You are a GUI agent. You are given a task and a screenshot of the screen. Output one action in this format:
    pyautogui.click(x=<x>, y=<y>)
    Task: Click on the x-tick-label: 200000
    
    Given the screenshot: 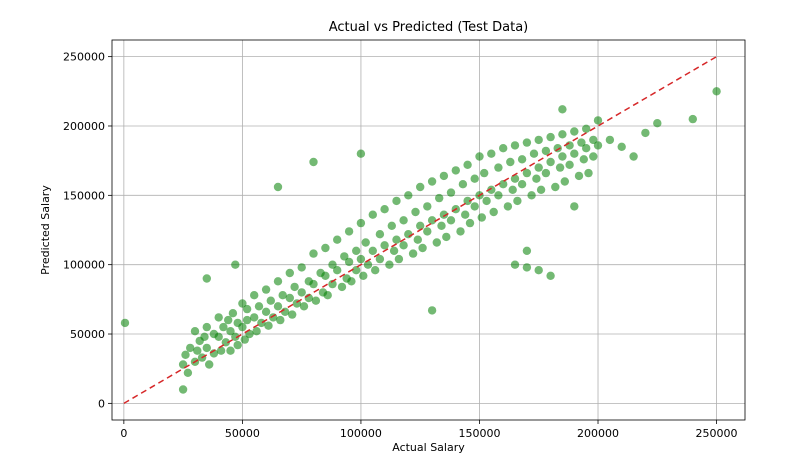 What is the action you would take?
    pyautogui.click(x=598, y=433)
    